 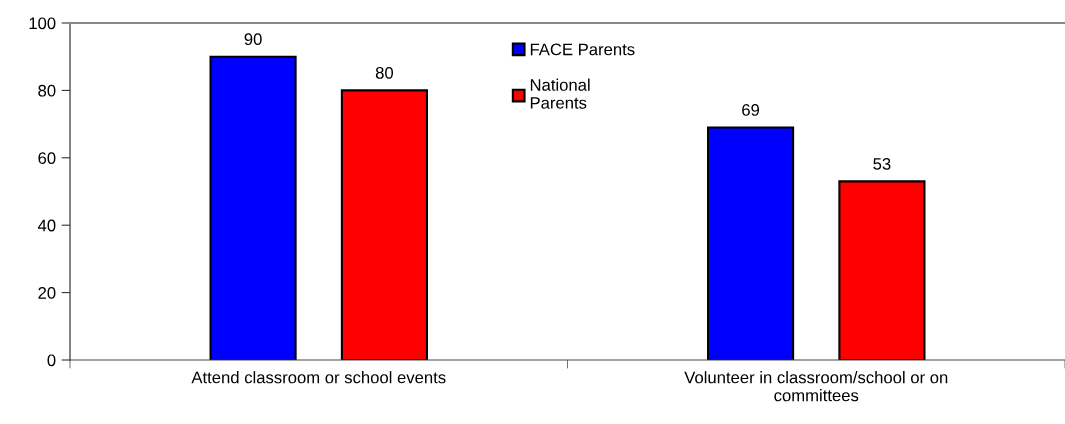 I want to click on x-tick-label: Attend classroom or school events, so click(x=318, y=377).